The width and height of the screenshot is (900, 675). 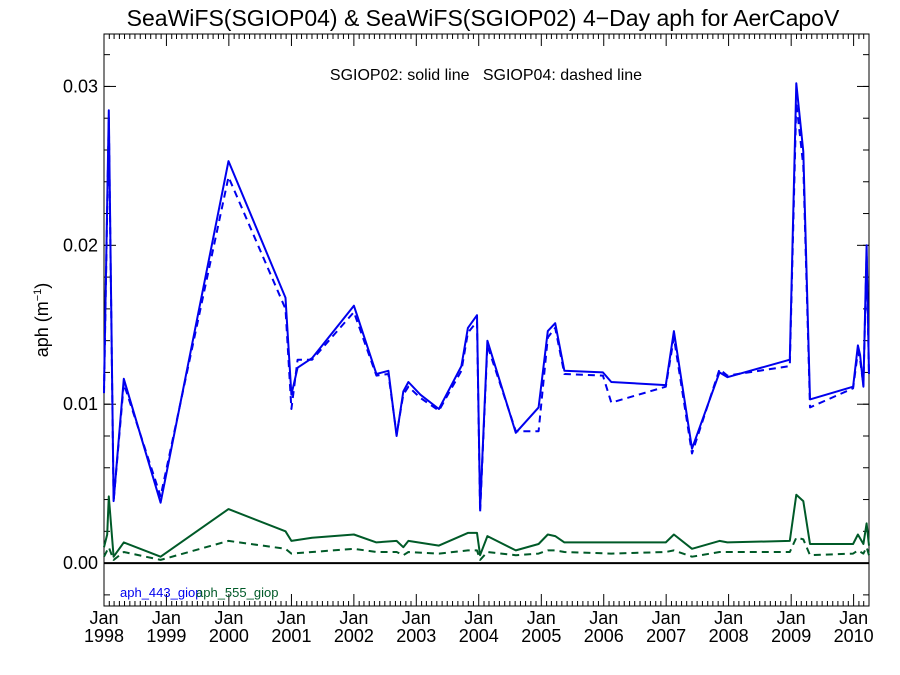 What do you see at coordinates (229, 636) in the screenshot?
I see `x-tick-label-year: 2000` at bounding box center [229, 636].